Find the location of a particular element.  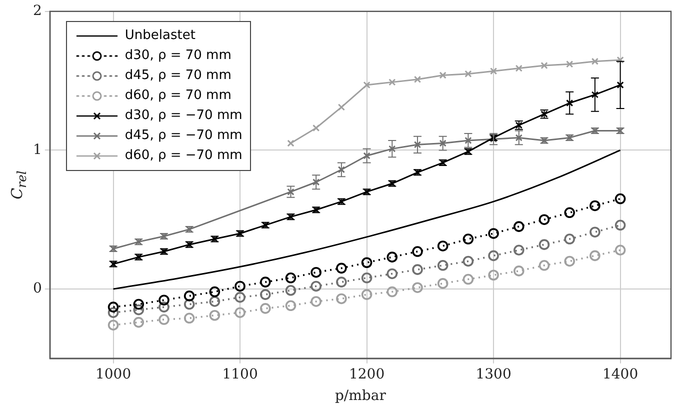

x-tick-label: 1000 is located at coordinates (113, 374).